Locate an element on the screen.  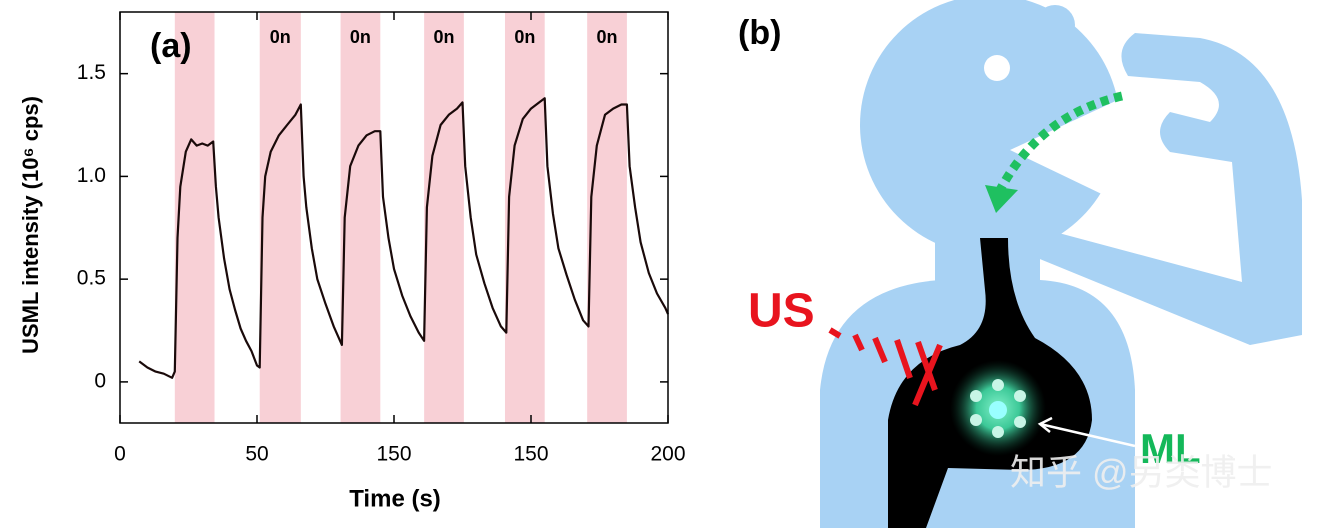
ingest-arrow-head is located at coordinates (1001, 199).